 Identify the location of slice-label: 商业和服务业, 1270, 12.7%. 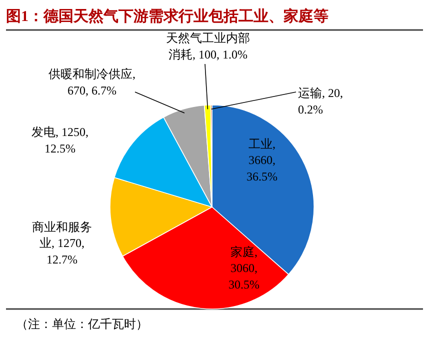
(62, 243).